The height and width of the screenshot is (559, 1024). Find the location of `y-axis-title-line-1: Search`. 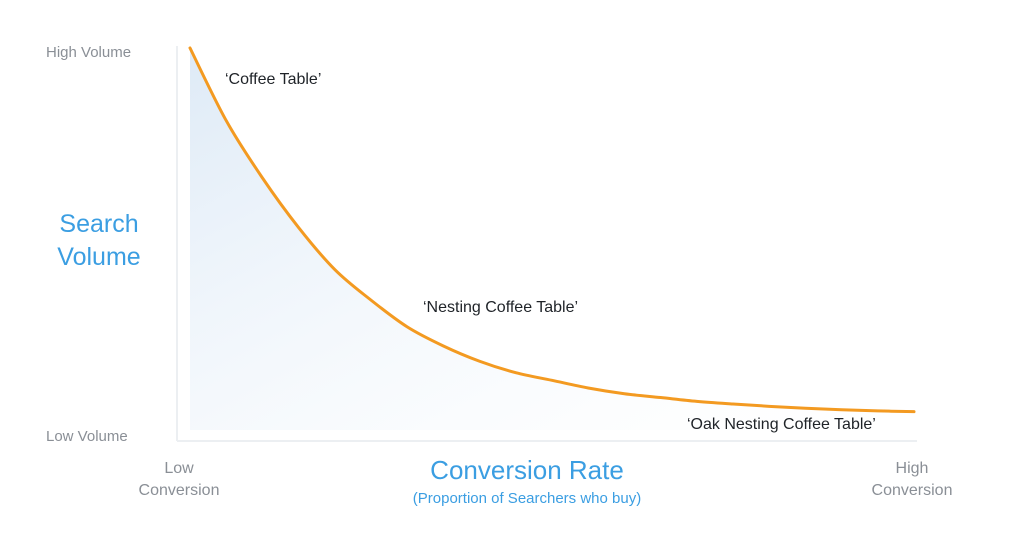

y-axis-title-line-1: Search is located at coordinates (99, 224).